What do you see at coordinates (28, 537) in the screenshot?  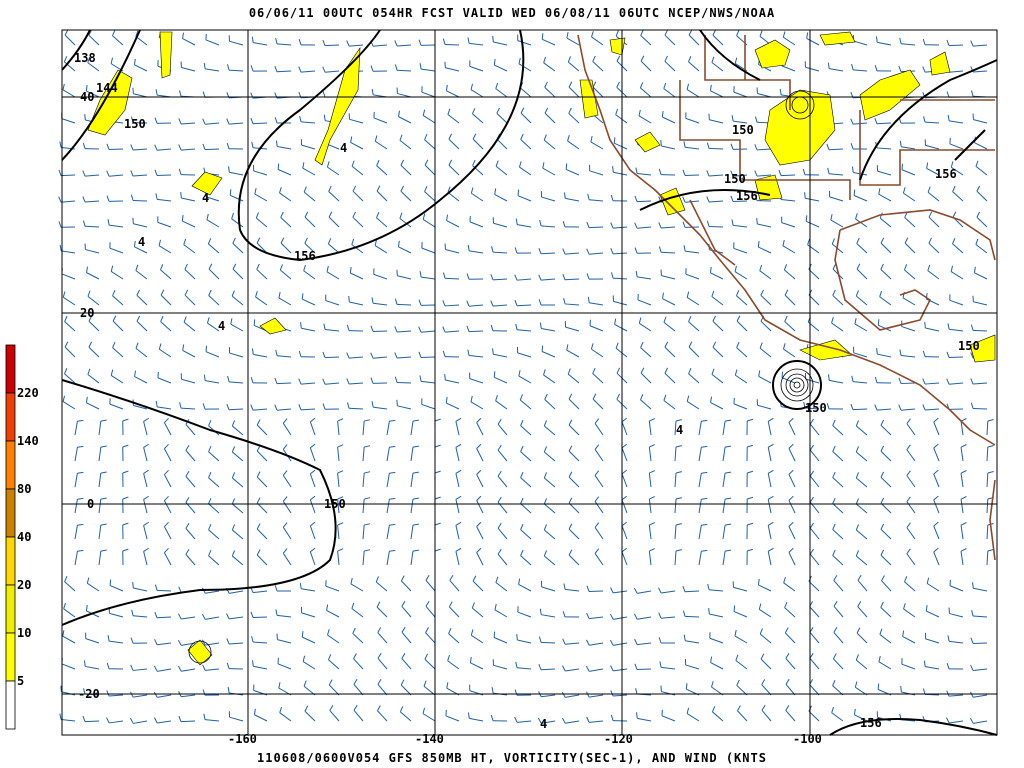 I see `legend-labels: 220 140 80 40 20 10 5` at bounding box center [28, 537].